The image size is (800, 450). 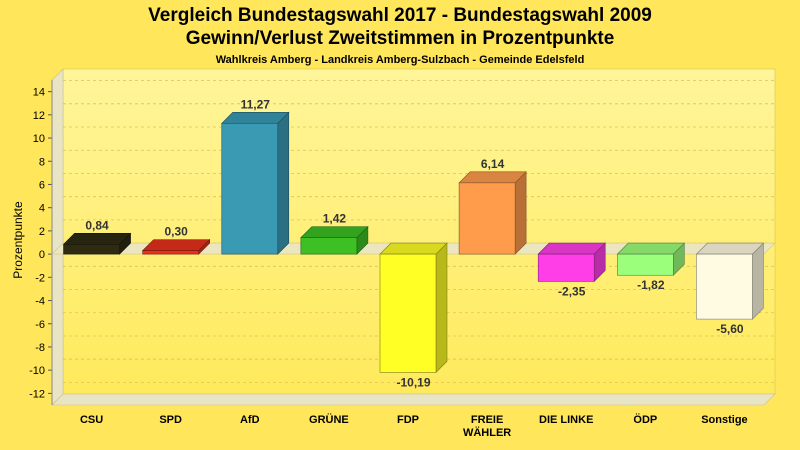 What do you see at coordinates (91, 420) in the screenshot?
I see `x-tick-label: CSU` at bounding box center [91, 420].